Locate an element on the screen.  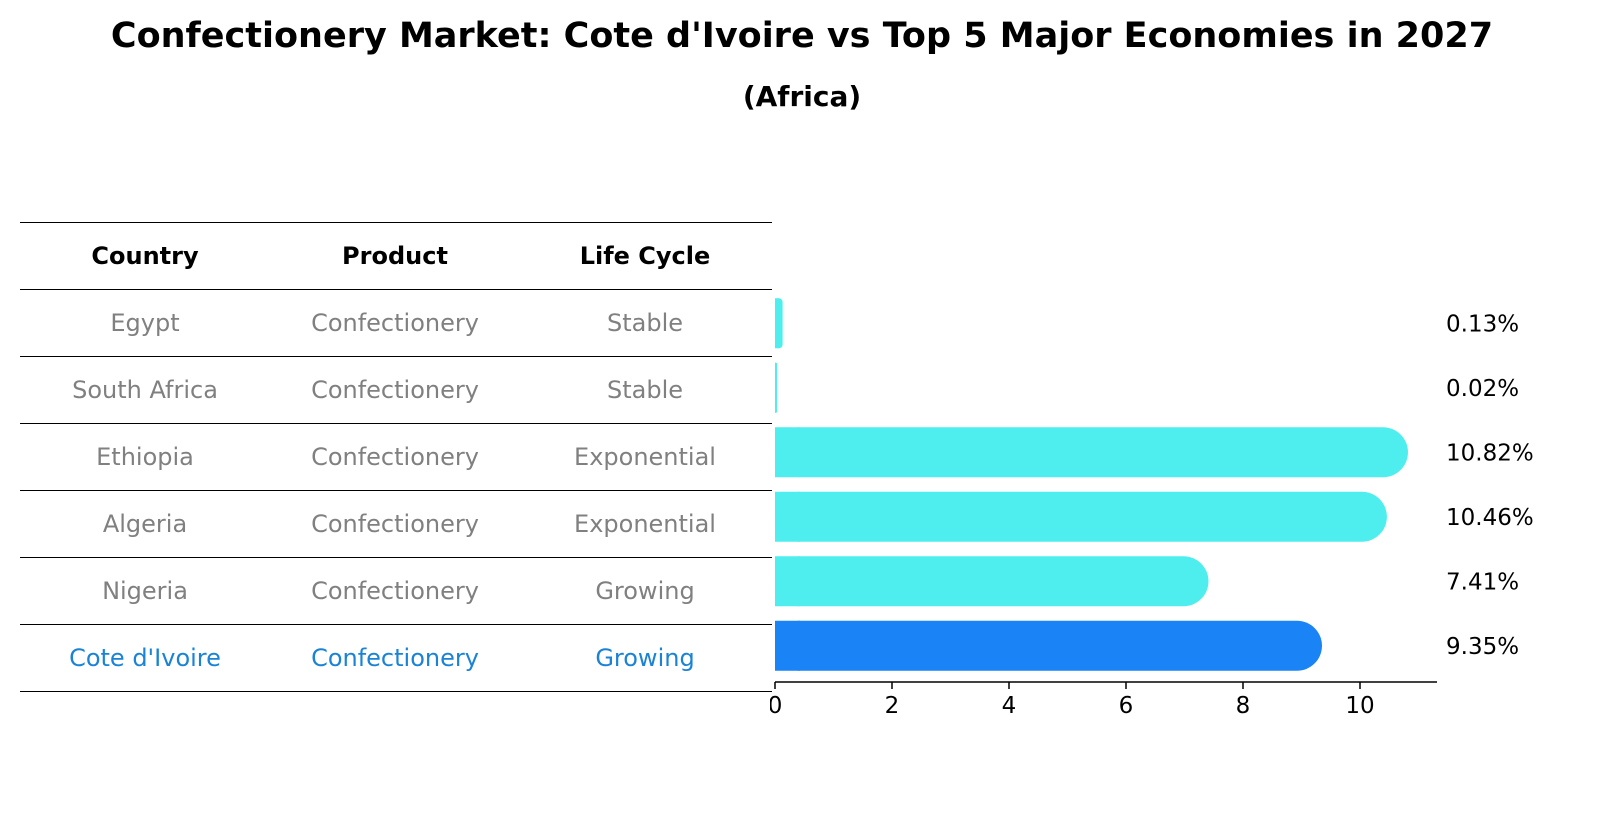
value-label: 10.46% is located at coordinates (1490, 518).